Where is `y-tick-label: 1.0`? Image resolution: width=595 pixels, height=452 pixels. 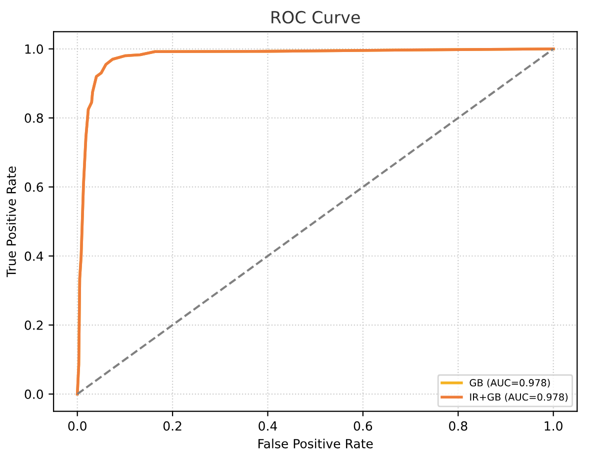 y-tick-label: 1.0 is located at coordinates (34, 49).